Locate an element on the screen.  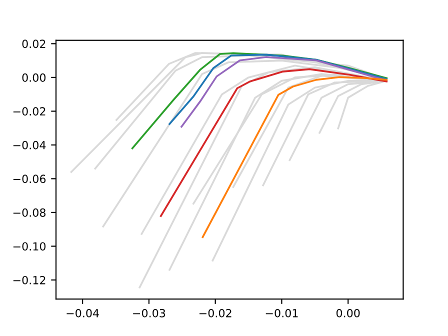
x-tick-label: −0.03 is located at coordinates (149, 313).